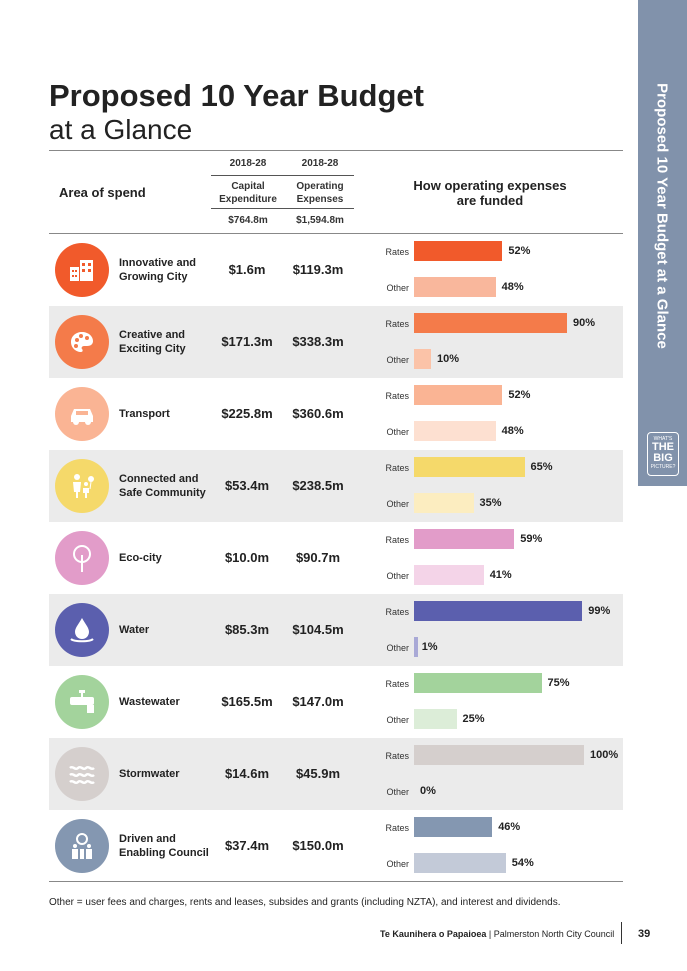  Describe the element at coordinates (82, 270) in the screenshot. I see `city-icon` at that location.